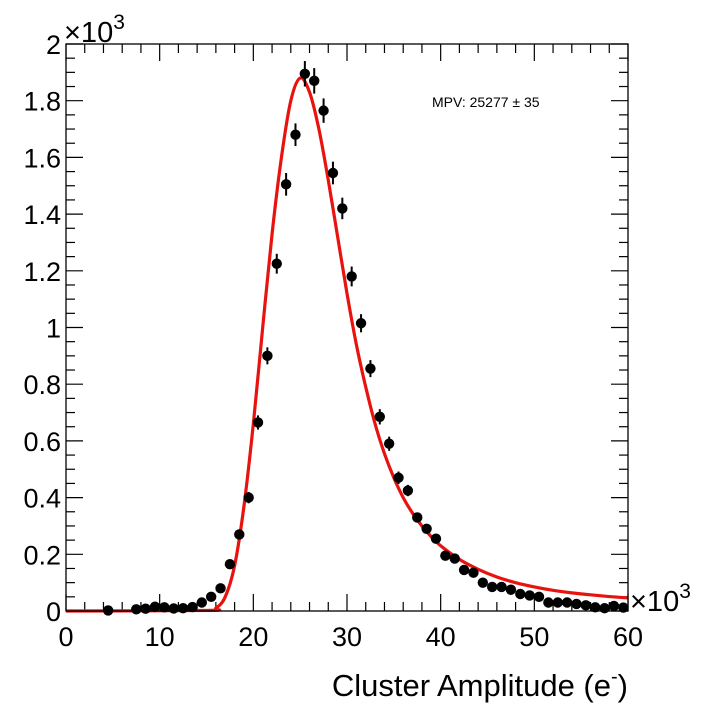 Image resolution: width=706 pixels, height=711 pixels. I want to click on y-tick-label: 1.4, so click(42, 215).